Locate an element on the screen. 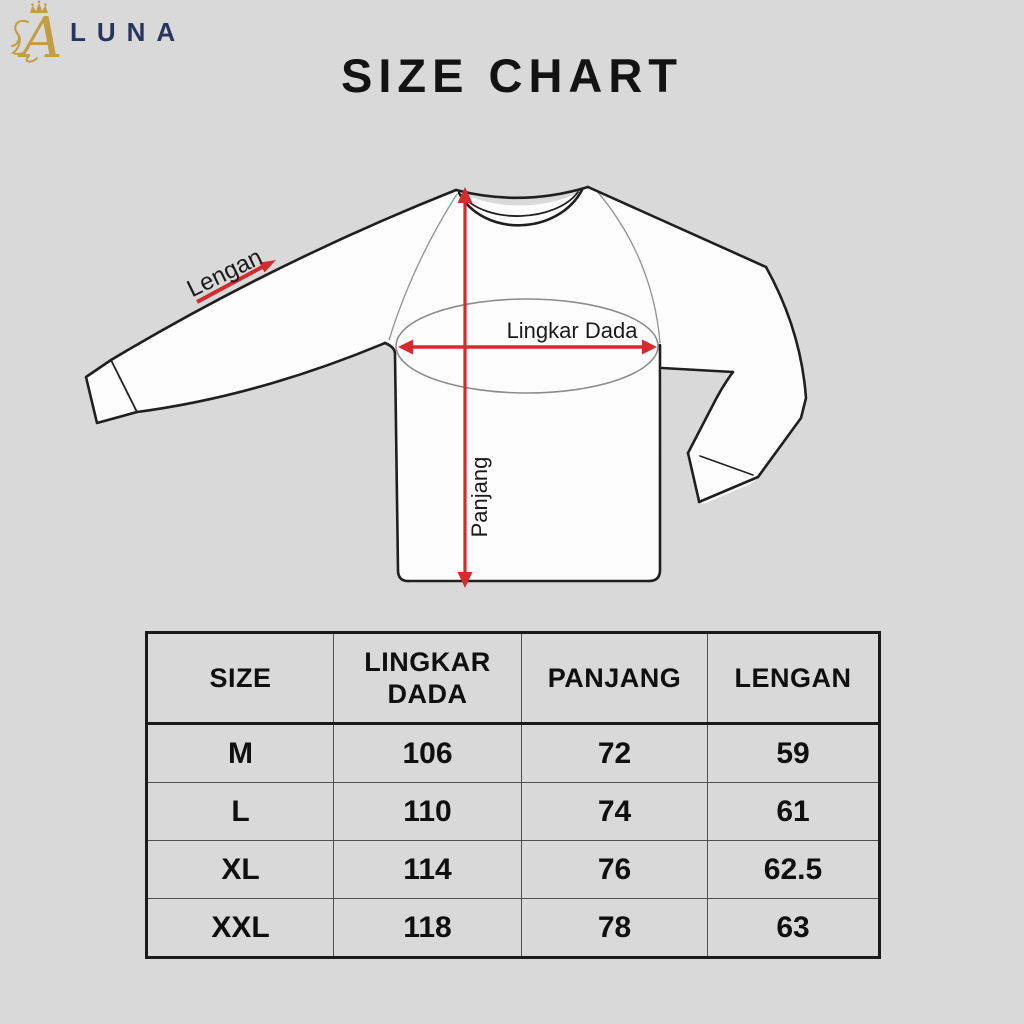 This screenshot has width=1024, height=1024. cell-lengan: 63 is located at coordinates (793, 928).